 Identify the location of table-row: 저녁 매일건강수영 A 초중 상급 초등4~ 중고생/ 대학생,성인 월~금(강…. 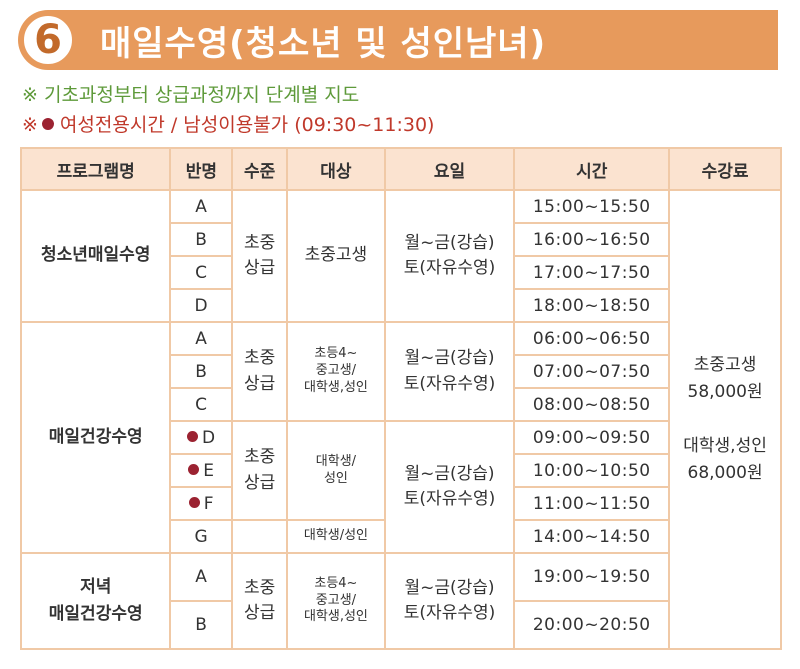
(400, 601).